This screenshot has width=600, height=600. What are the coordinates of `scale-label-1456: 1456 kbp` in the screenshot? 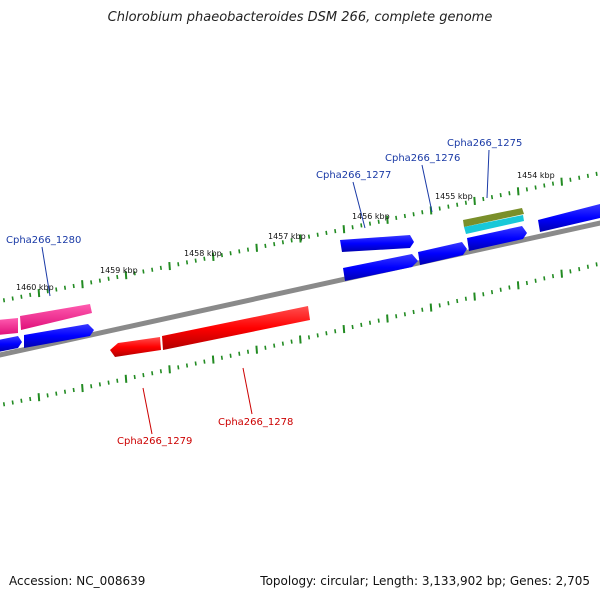 It's located at (371, 216).